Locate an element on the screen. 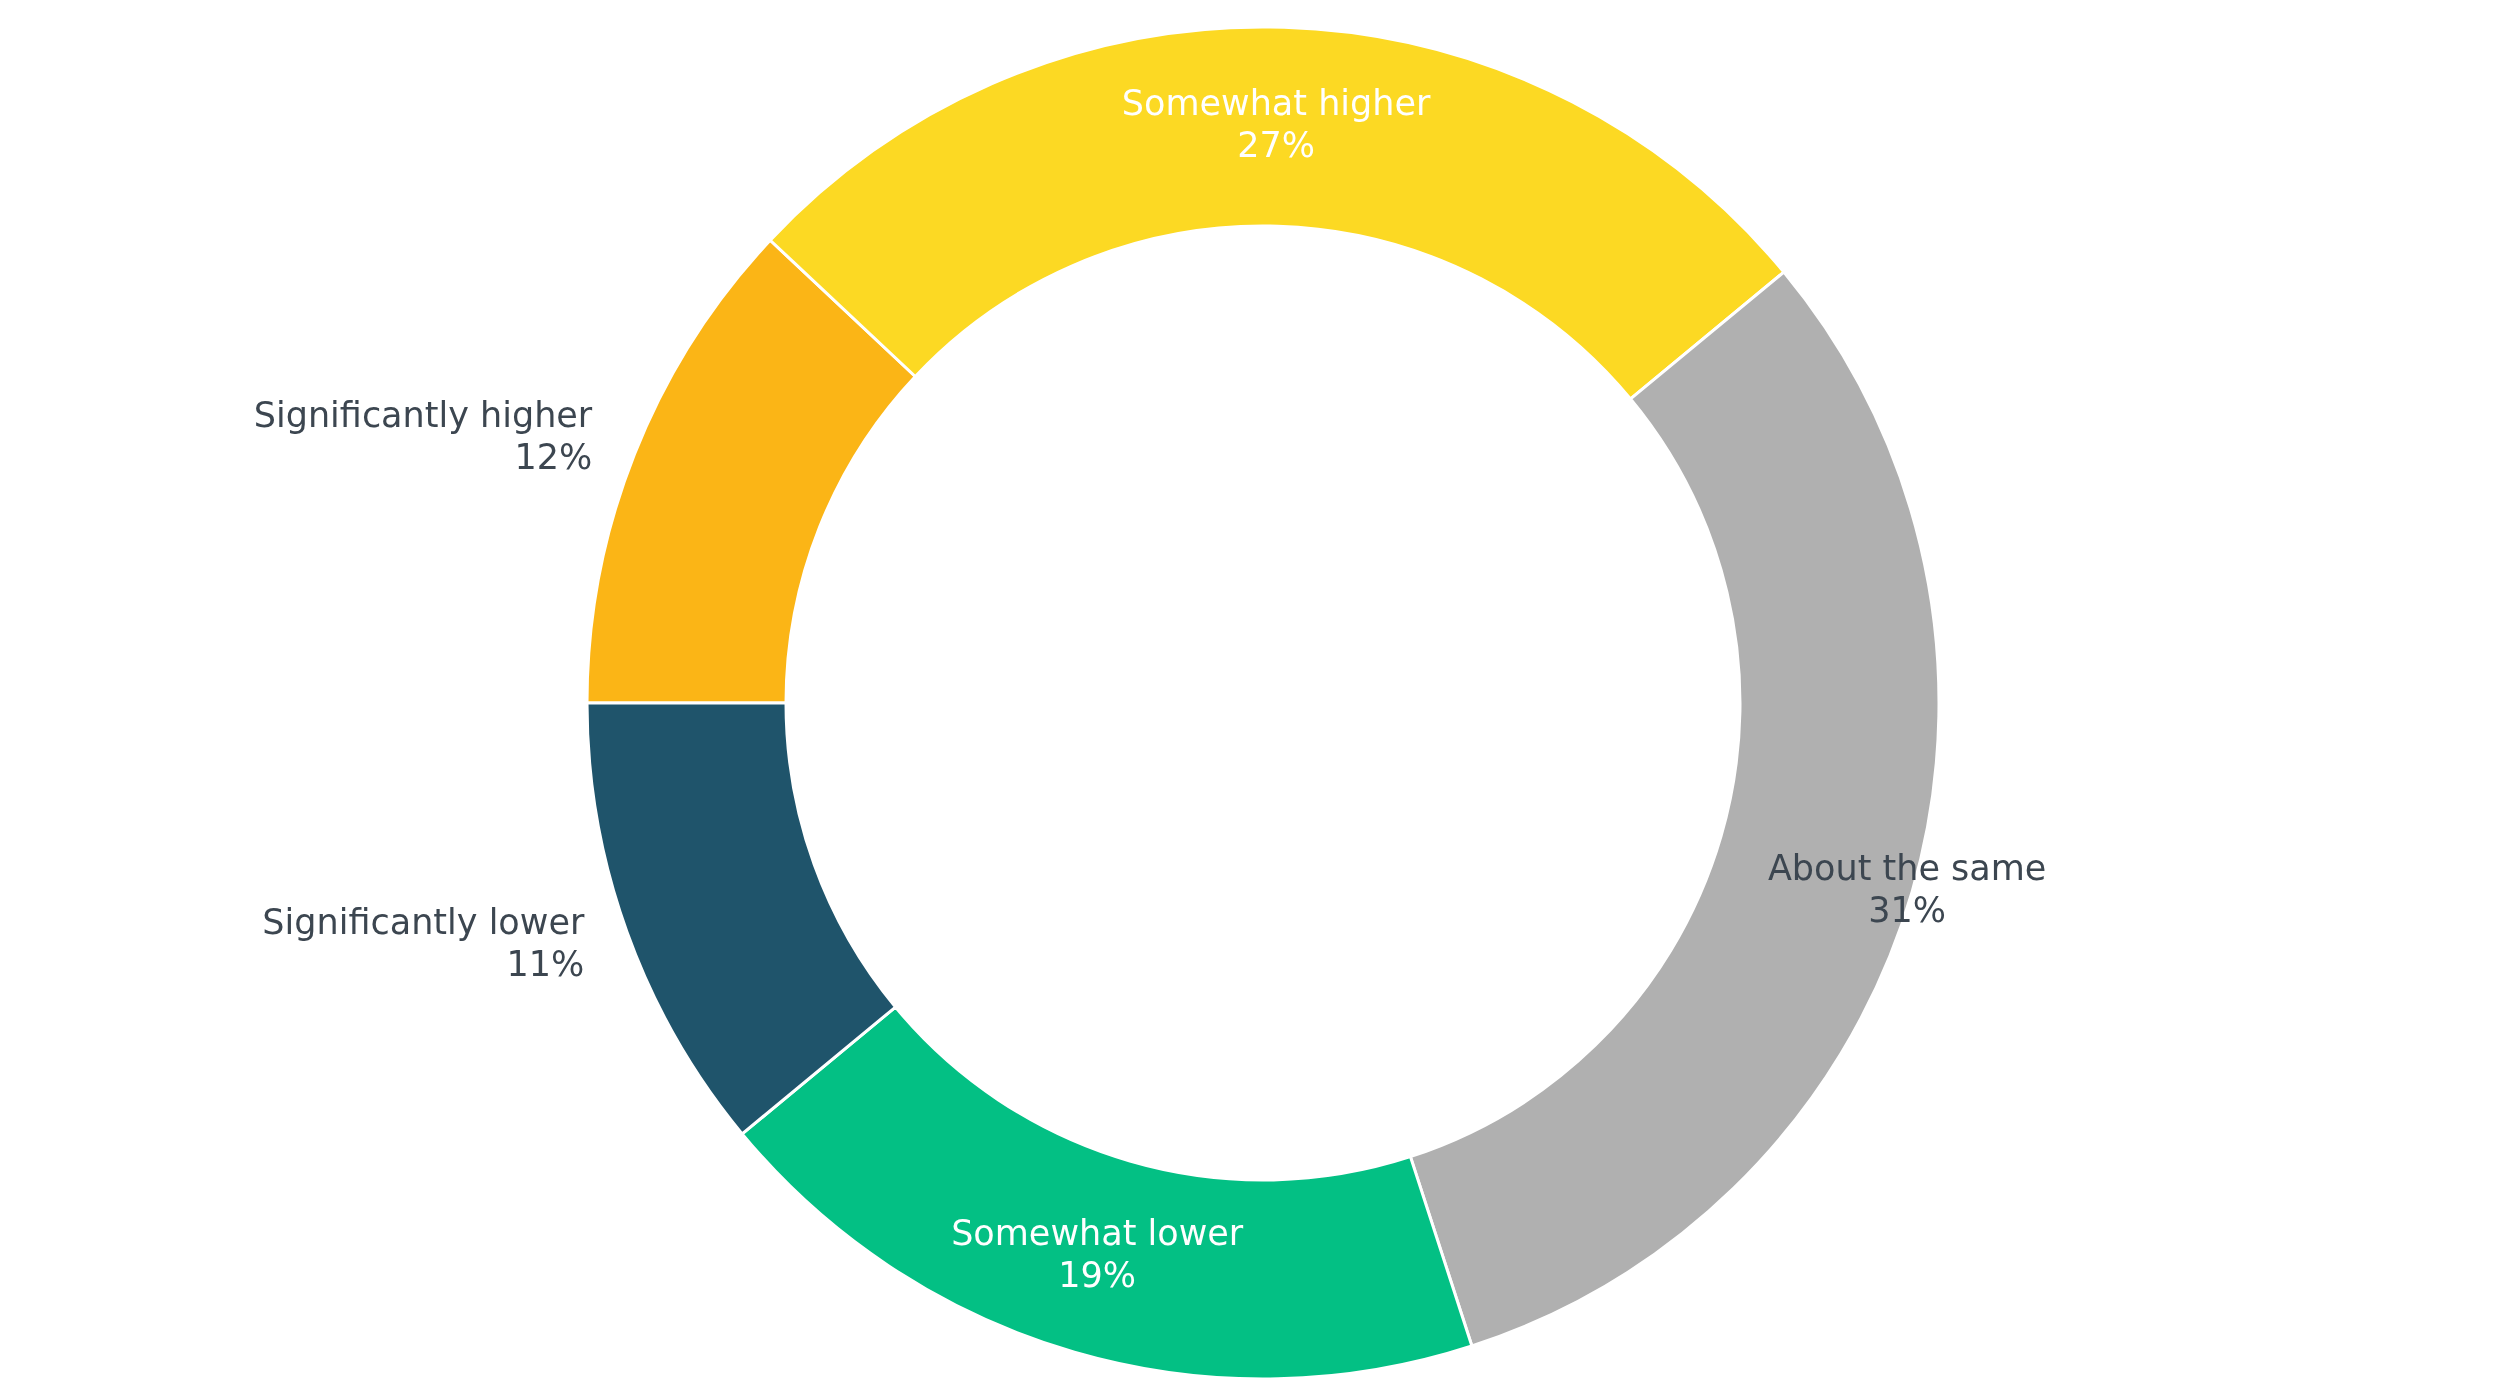 This screenshot has width=2500, height=1400. data-label: 27% is located at coordinates (1276, 144).